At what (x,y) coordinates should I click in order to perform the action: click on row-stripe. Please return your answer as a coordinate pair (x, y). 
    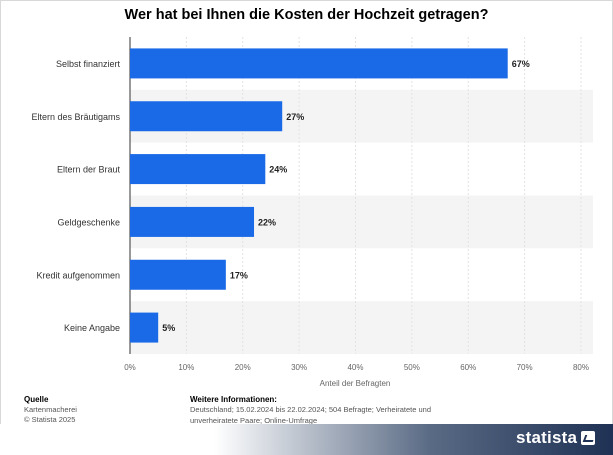
    Looking at the image, I should click on (361, 327).